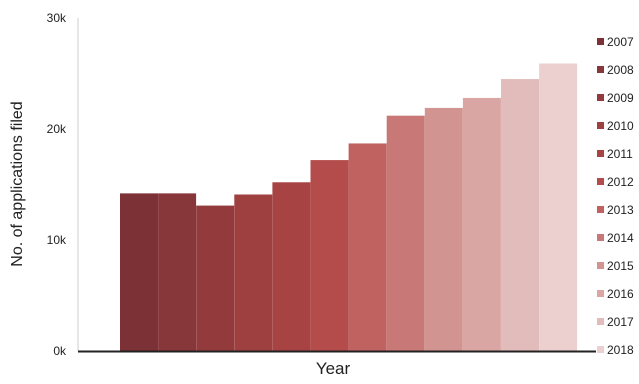 The width and height of the screenshot is (639, 384). I want to click on bar-2007, so click(139, 272).